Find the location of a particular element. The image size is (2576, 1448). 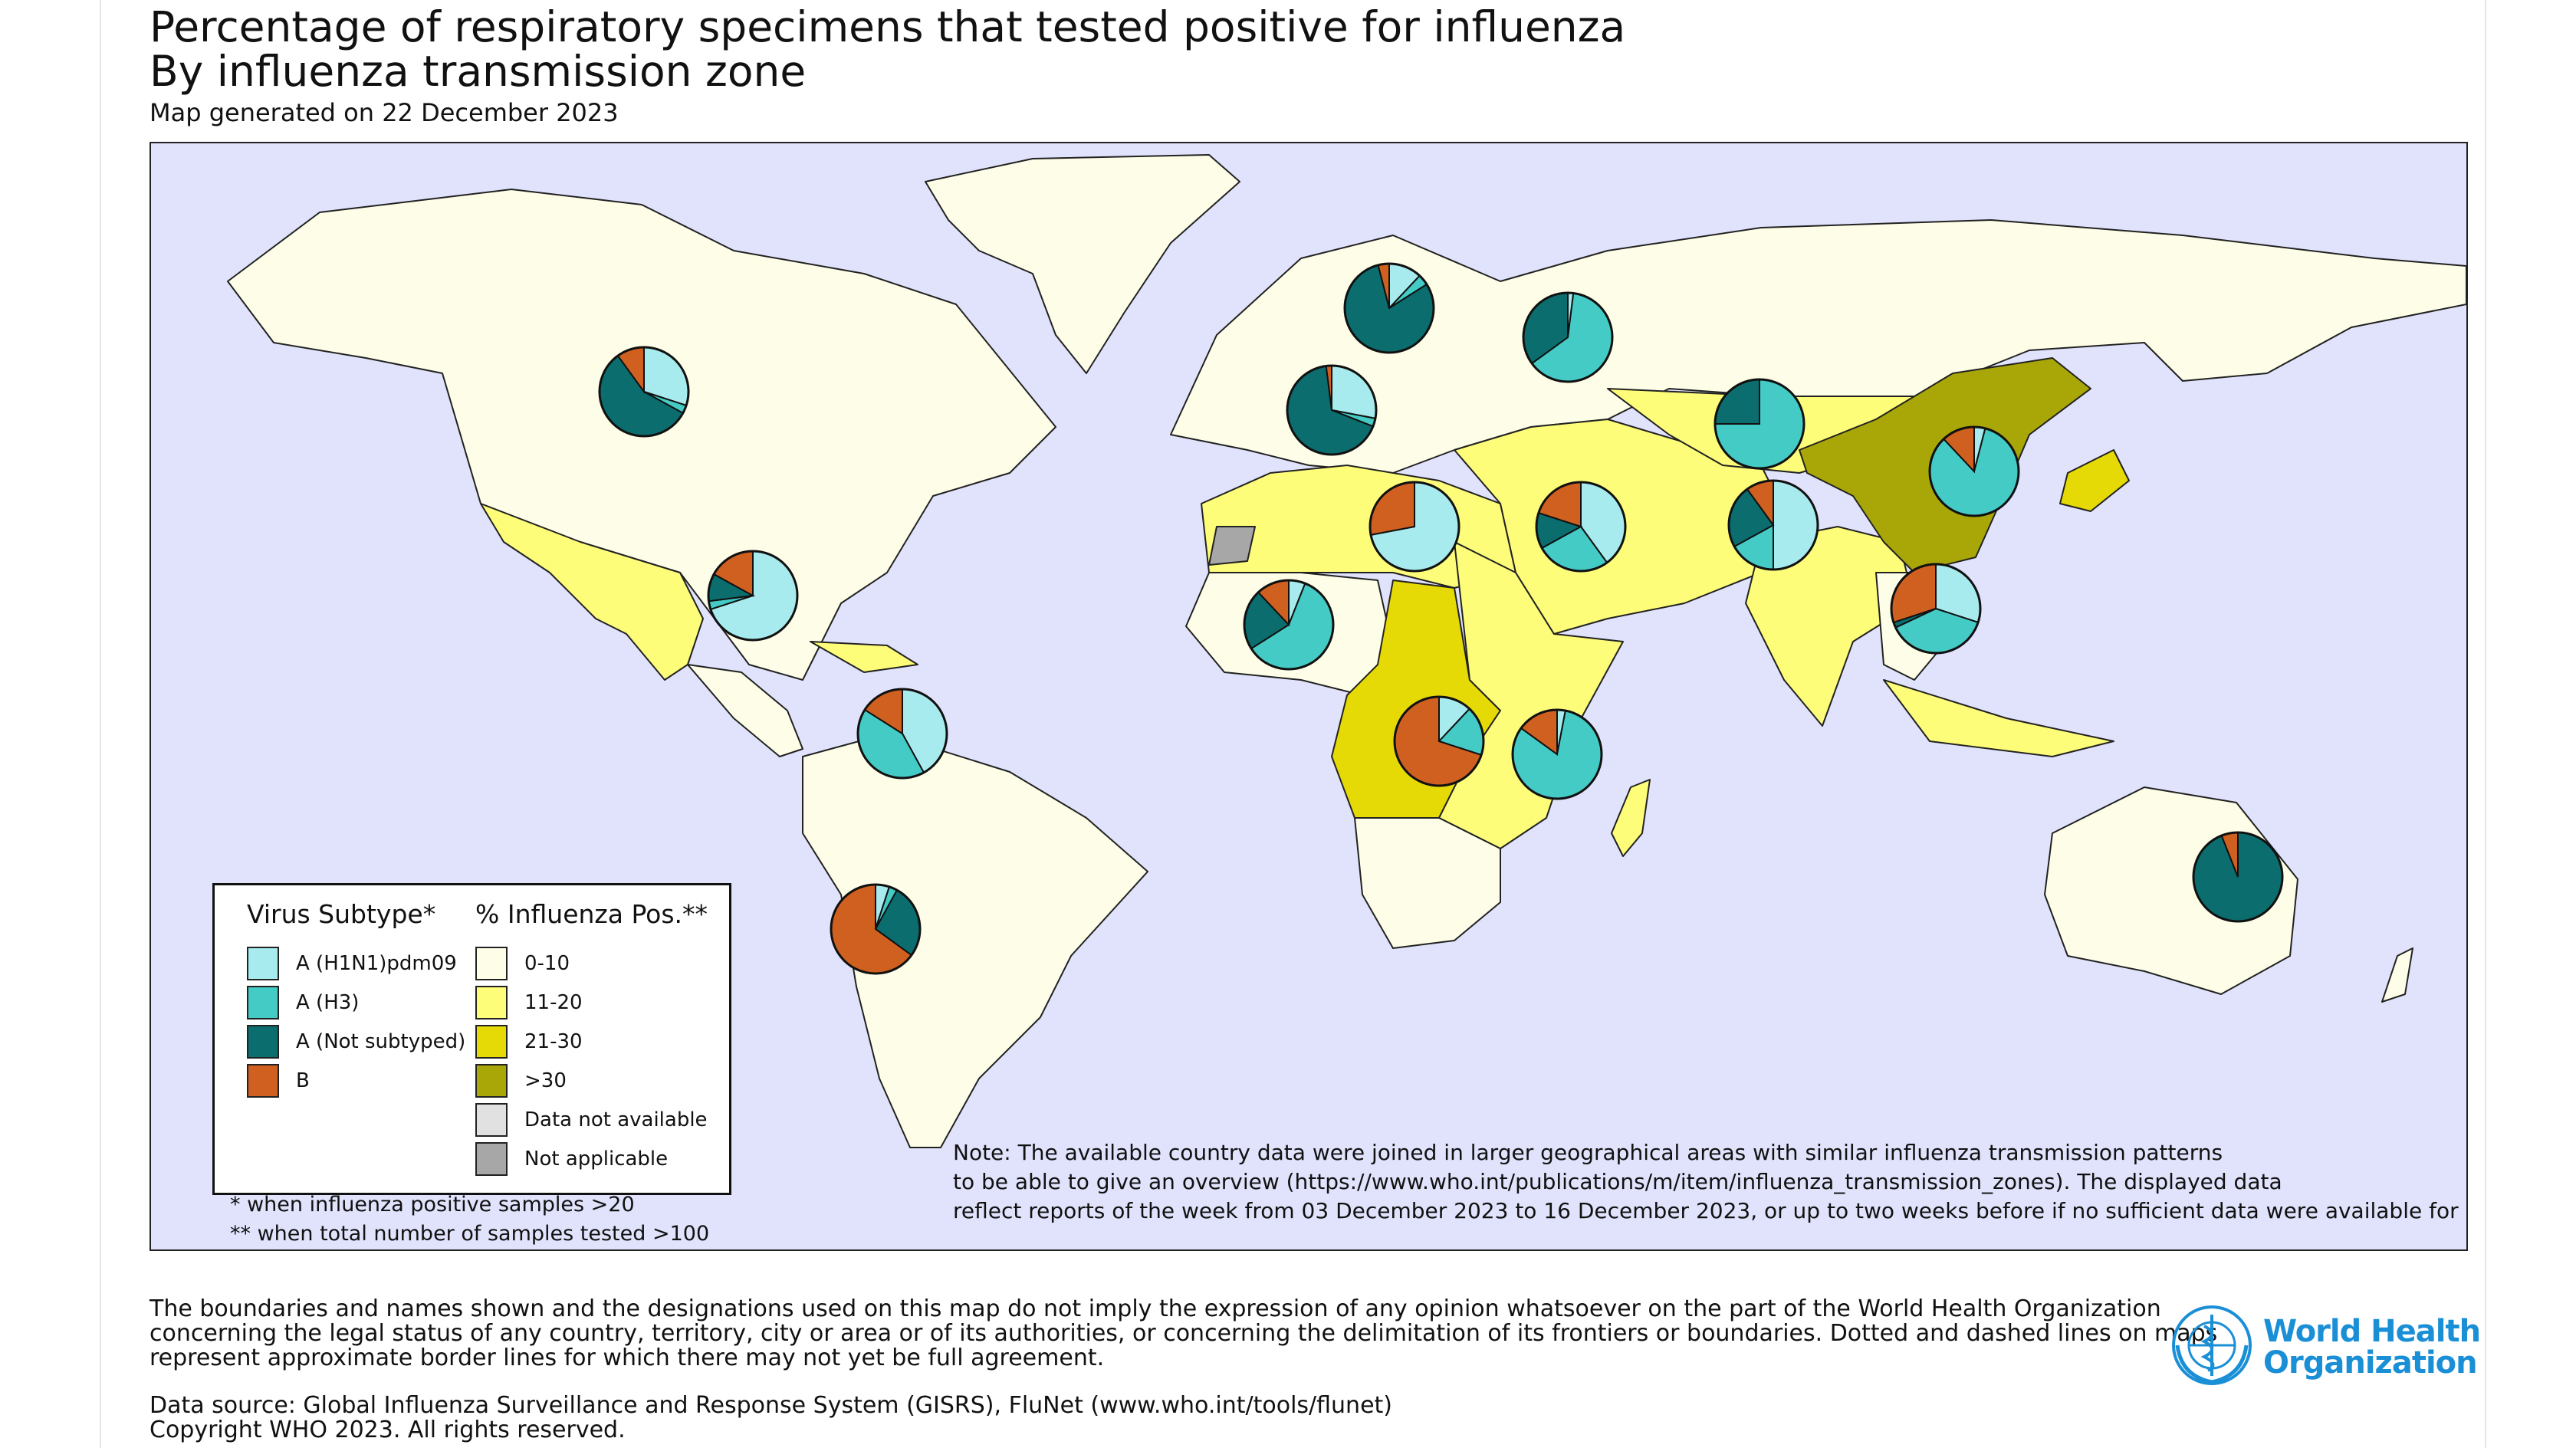

legend-label-h3: A (H3) is located at coordinates (328, 1002).